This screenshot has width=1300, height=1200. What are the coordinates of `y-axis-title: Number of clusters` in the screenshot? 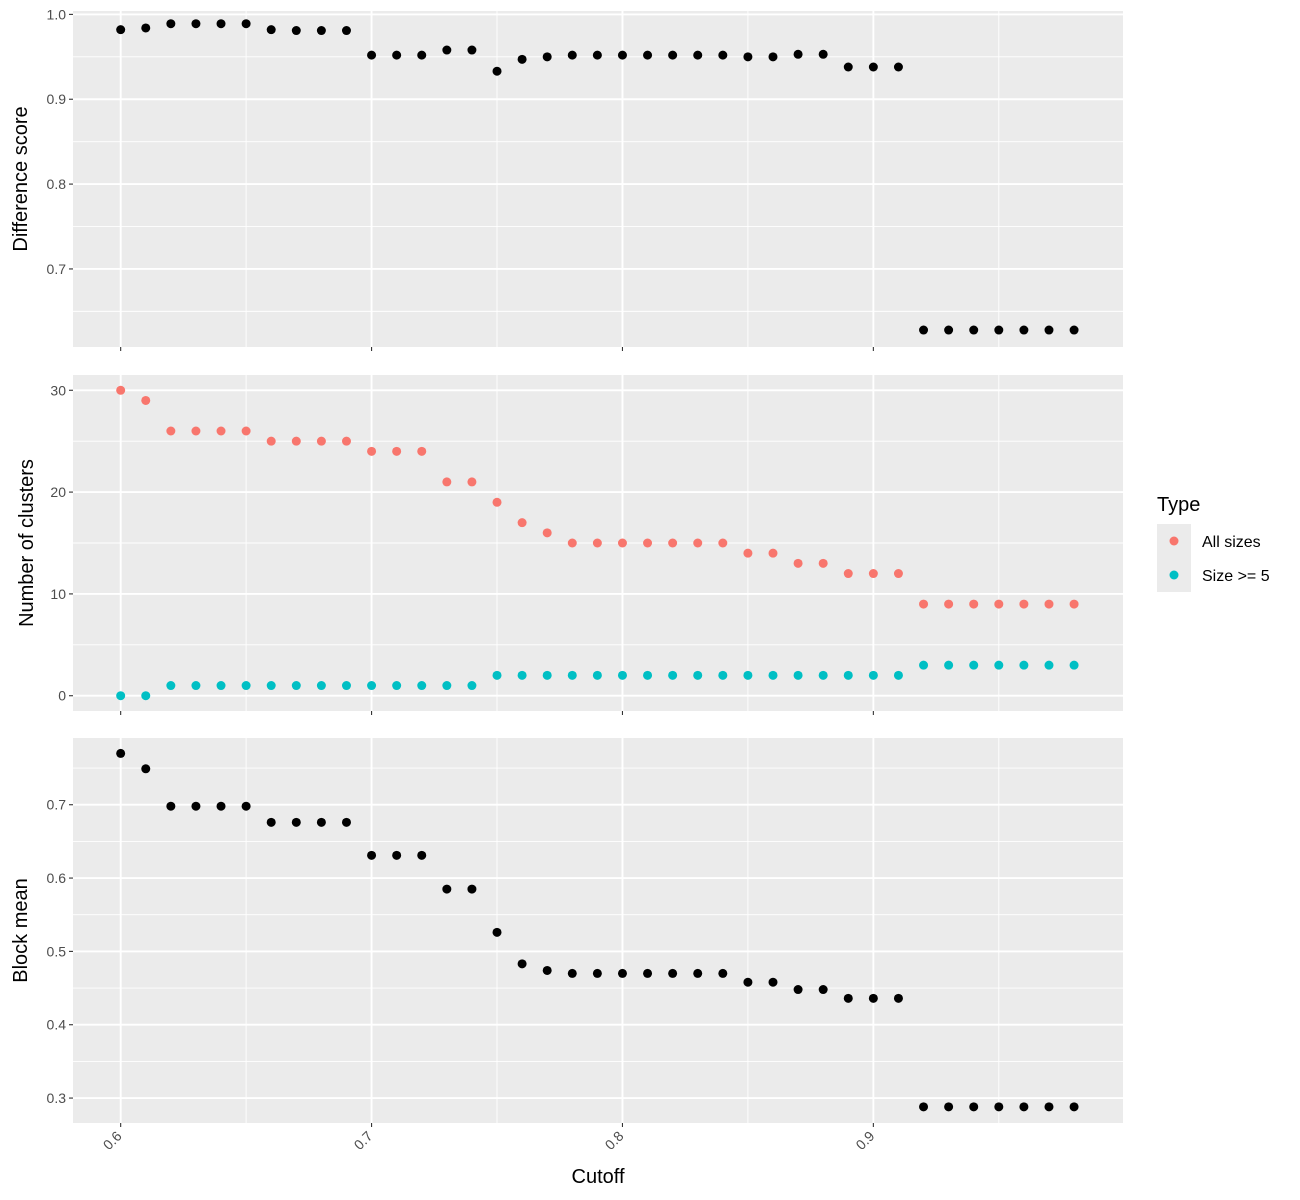 It's located at (27, 543).